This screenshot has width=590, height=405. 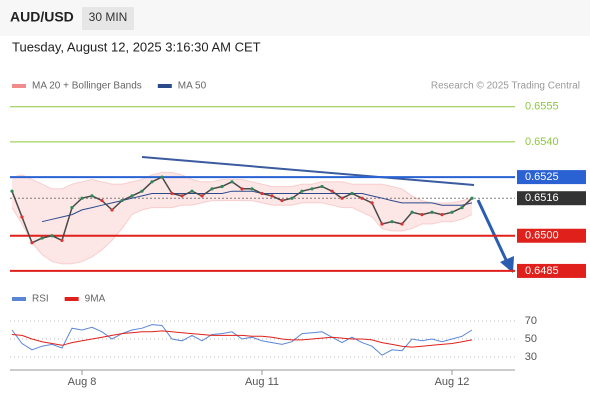 I want to click on level-label: 0.6516, so click(x=542, y=198).